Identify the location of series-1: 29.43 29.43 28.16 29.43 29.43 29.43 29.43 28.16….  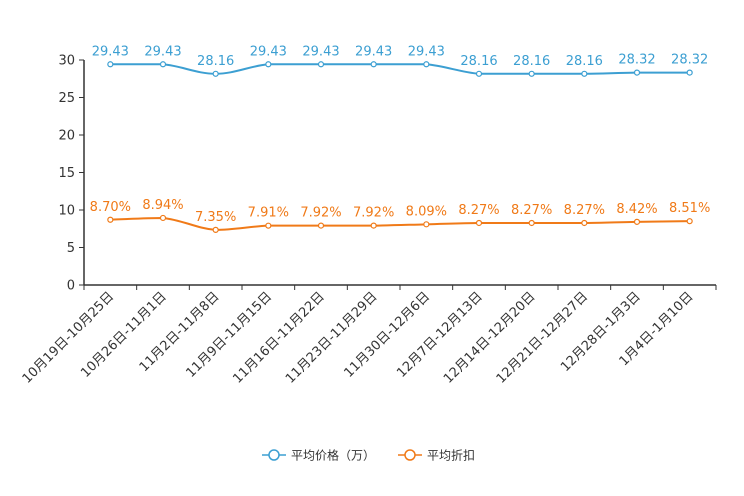
(400, 60).